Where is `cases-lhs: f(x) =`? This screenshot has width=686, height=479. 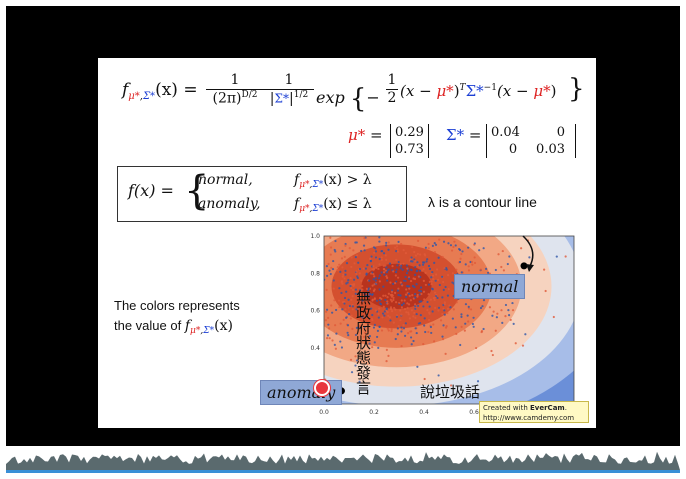
cases-lhs: f(x) = is located at coordinates (151, 190).